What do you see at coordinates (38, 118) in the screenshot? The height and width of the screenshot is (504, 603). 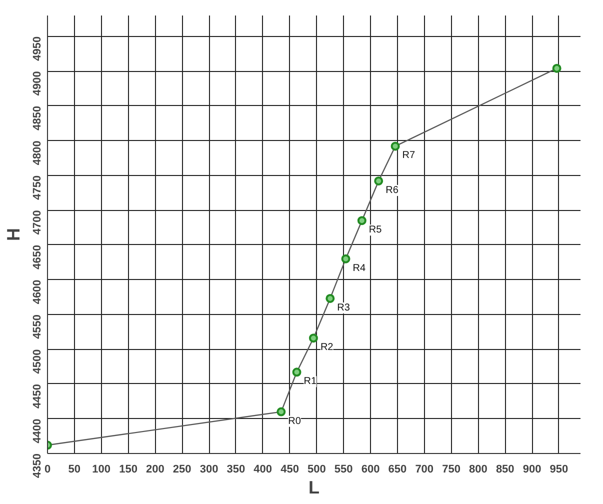 I see `y-tick-label: 4850` at bounding box center [38, 118].